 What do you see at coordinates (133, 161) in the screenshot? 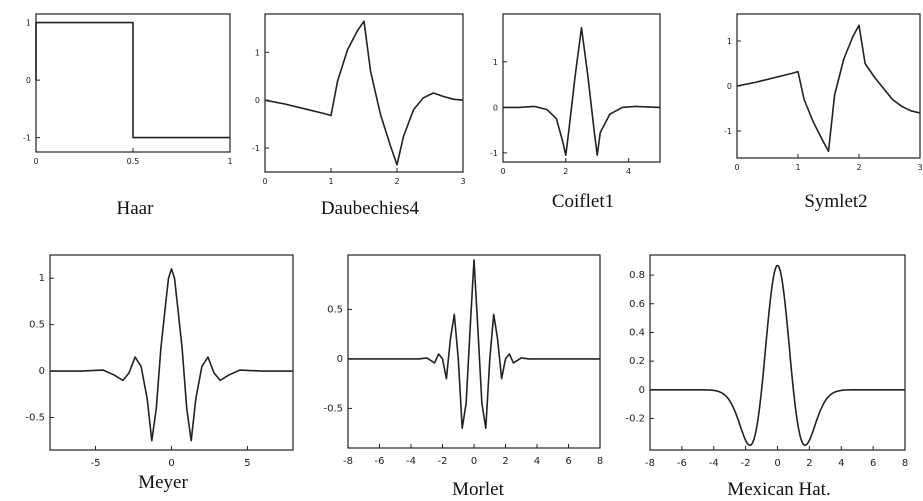
I see `x-tick-label: 0.5` at bounding box center [133, 161].